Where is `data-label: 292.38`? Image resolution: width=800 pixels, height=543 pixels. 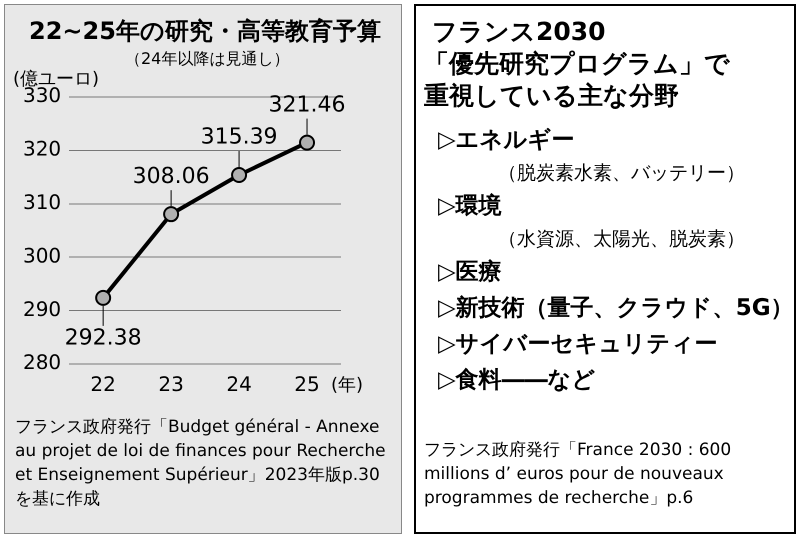 data-label: 292.38 is located at coordinates (103, 338).